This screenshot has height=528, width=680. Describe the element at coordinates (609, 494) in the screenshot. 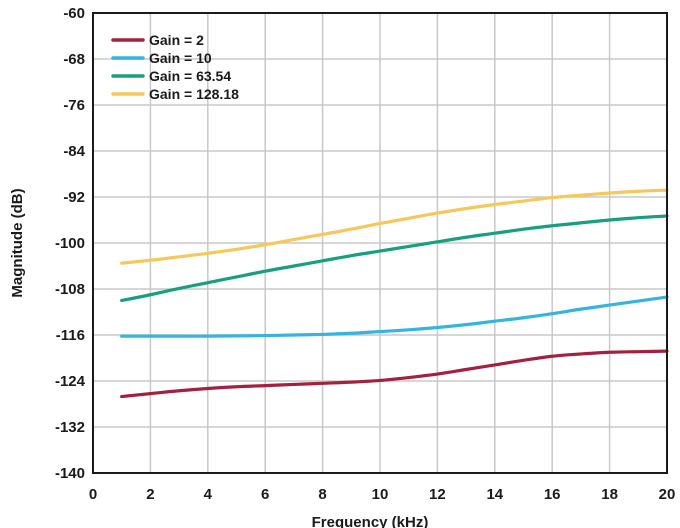

I see `x-tick-label: 18` at that location.